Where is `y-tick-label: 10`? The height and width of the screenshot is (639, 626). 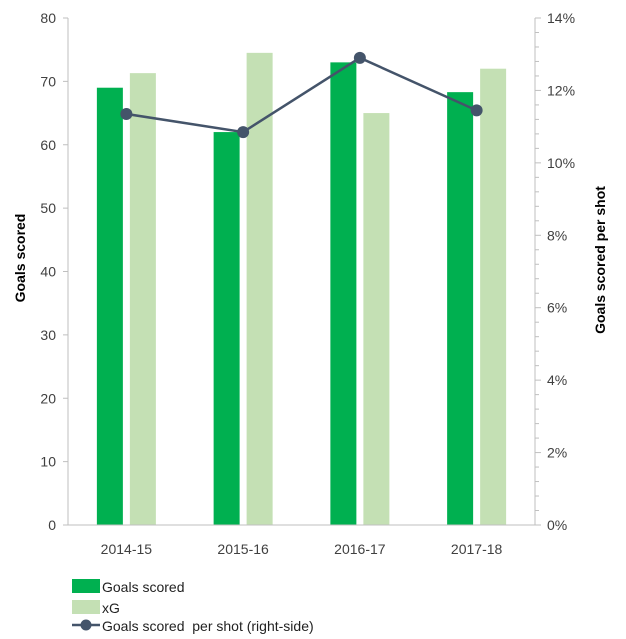
y-tick-label: 10 is located at coordinates (48, 462).